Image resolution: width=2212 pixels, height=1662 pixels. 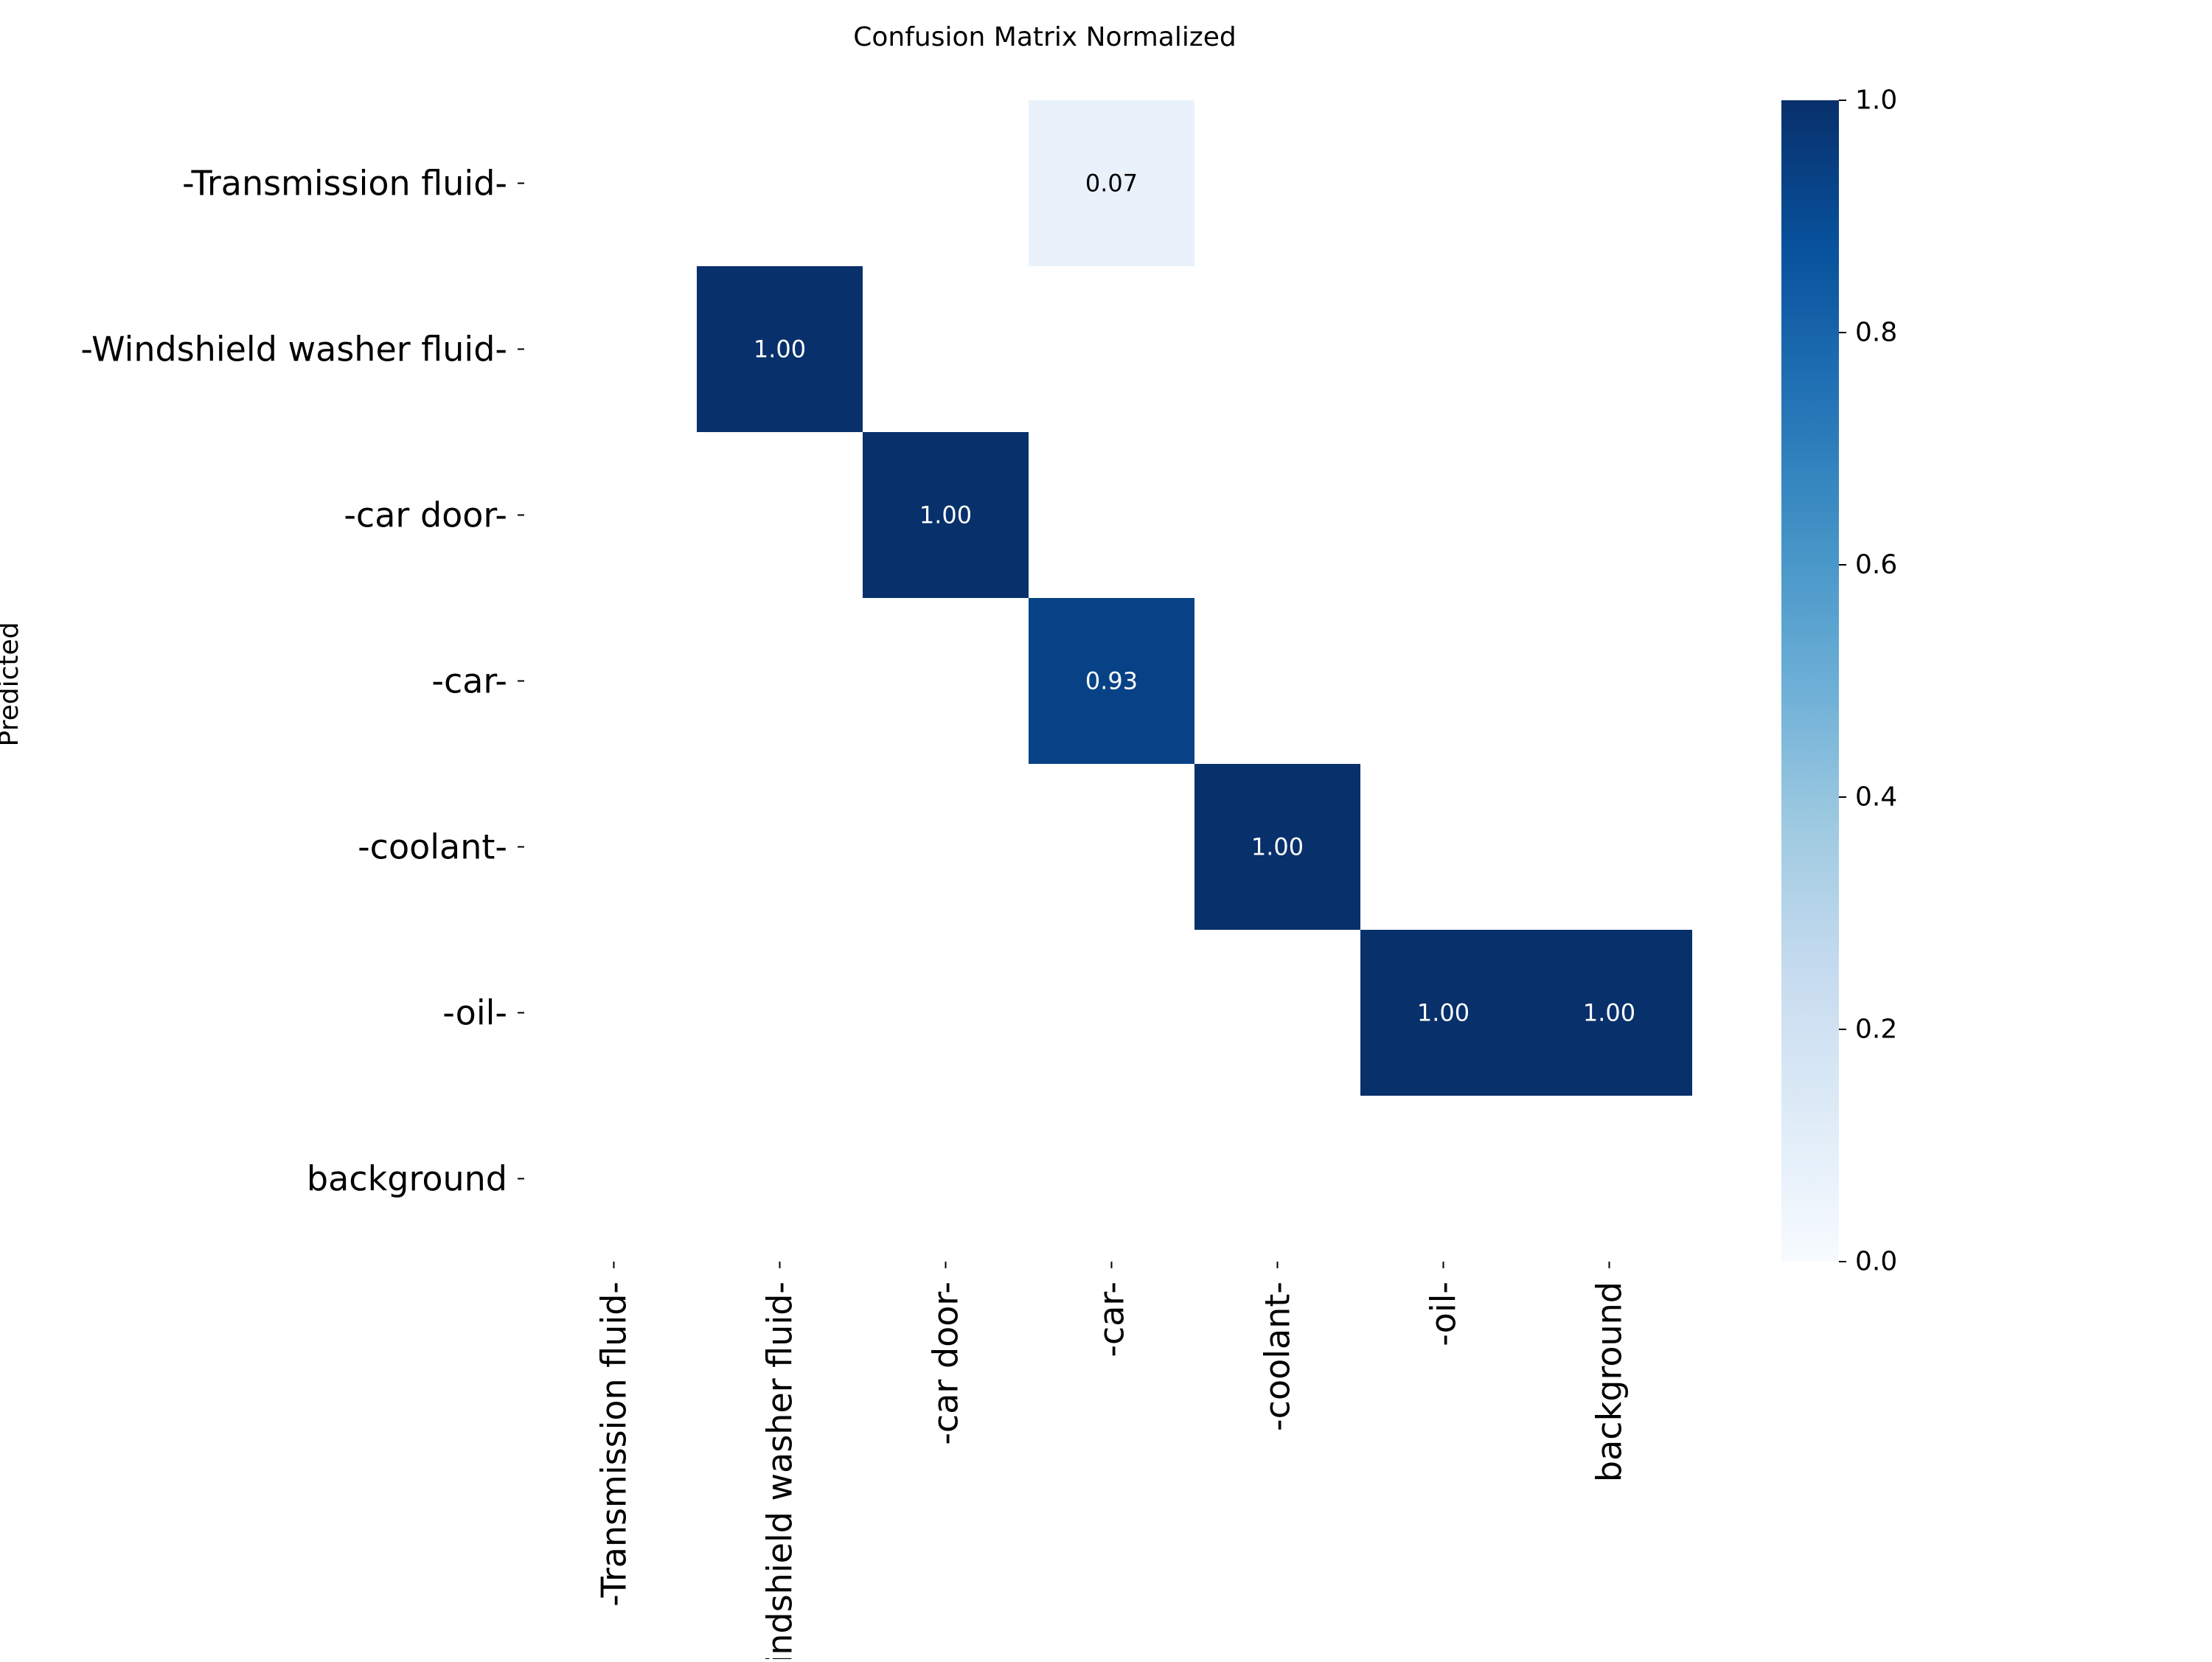 I want to click on x-tick-label: -car-, so click(x=1112, y=1319).